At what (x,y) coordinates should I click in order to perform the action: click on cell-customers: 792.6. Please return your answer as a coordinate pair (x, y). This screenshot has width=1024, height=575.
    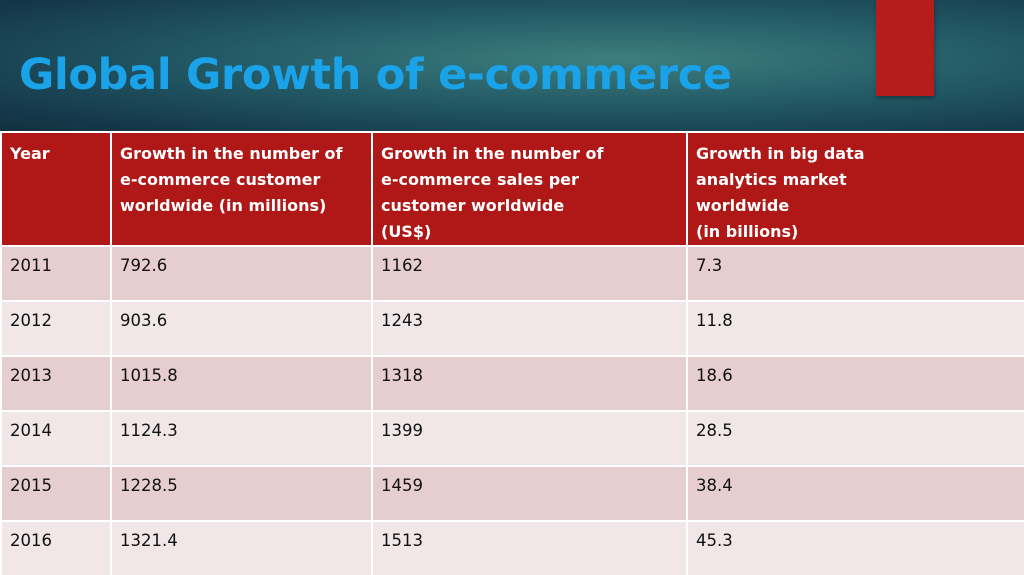
    Looking at the image, I should click on (241, 273).